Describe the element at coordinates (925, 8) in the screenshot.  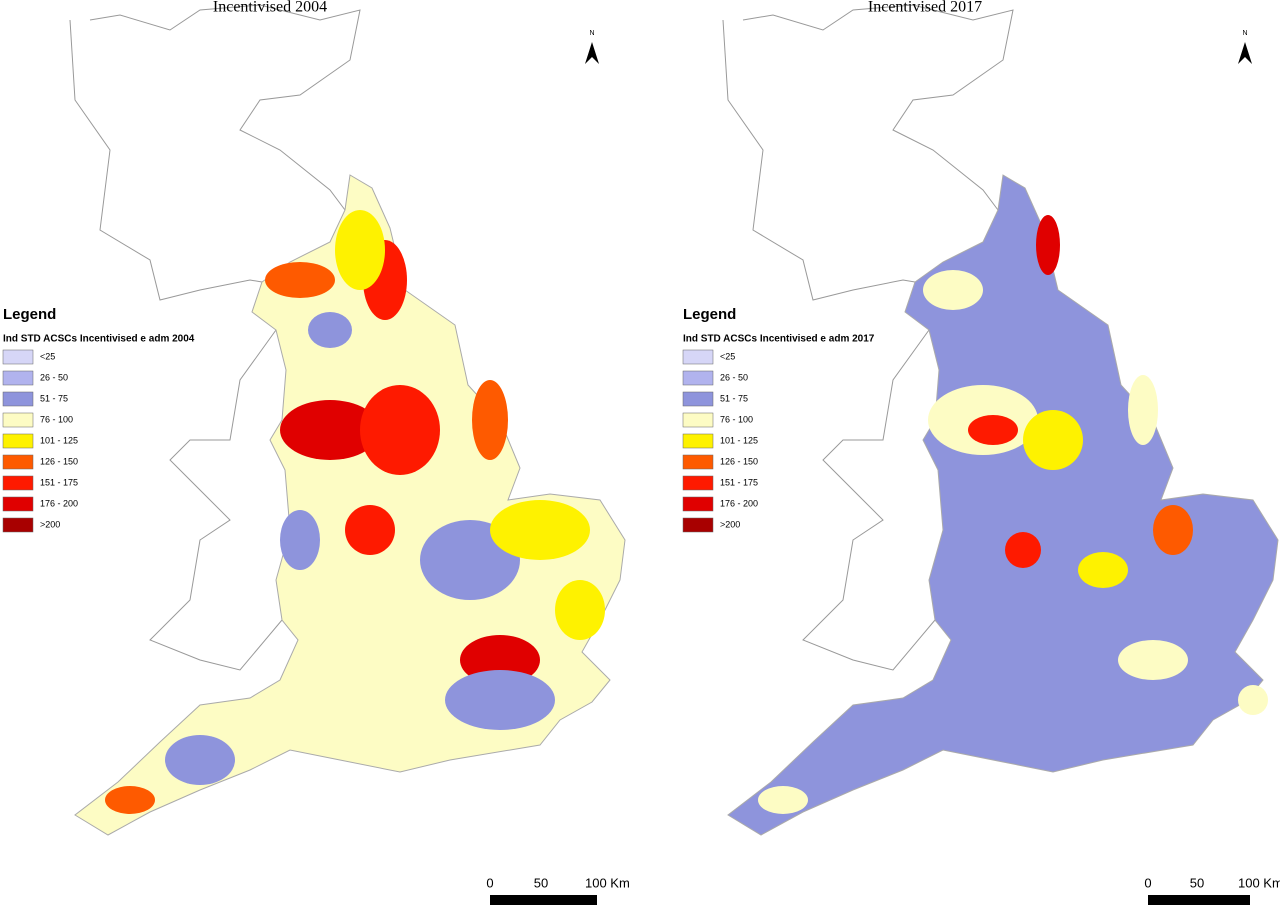
I see `map-title: Incentivised 2017` at that location.